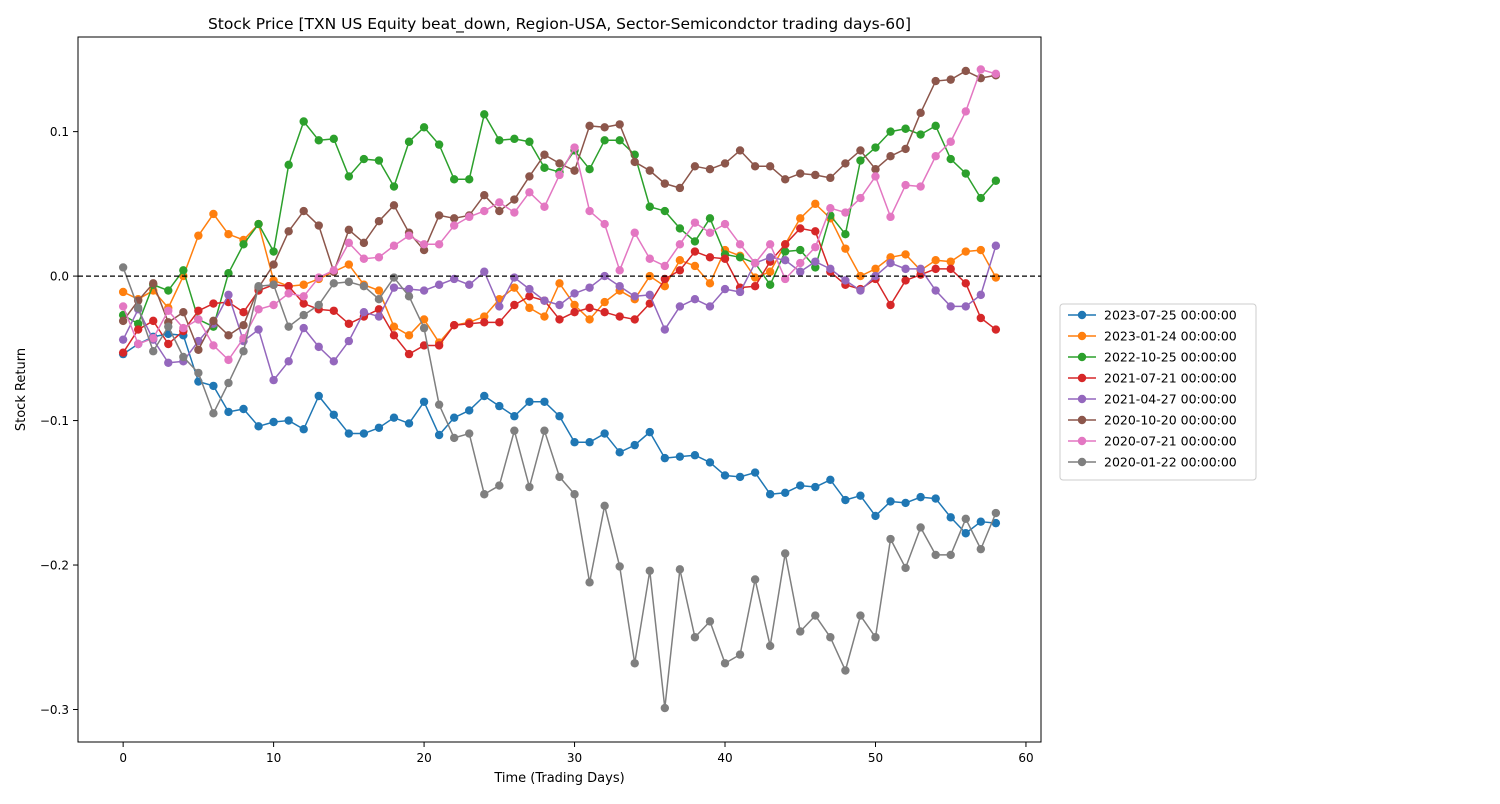 The width and height of the screenshot is (1500, 804). What do you see at coordinates (423, 758) in the screenshot?
I see `x-tick-label: 20` at bounding box center [423, 758].